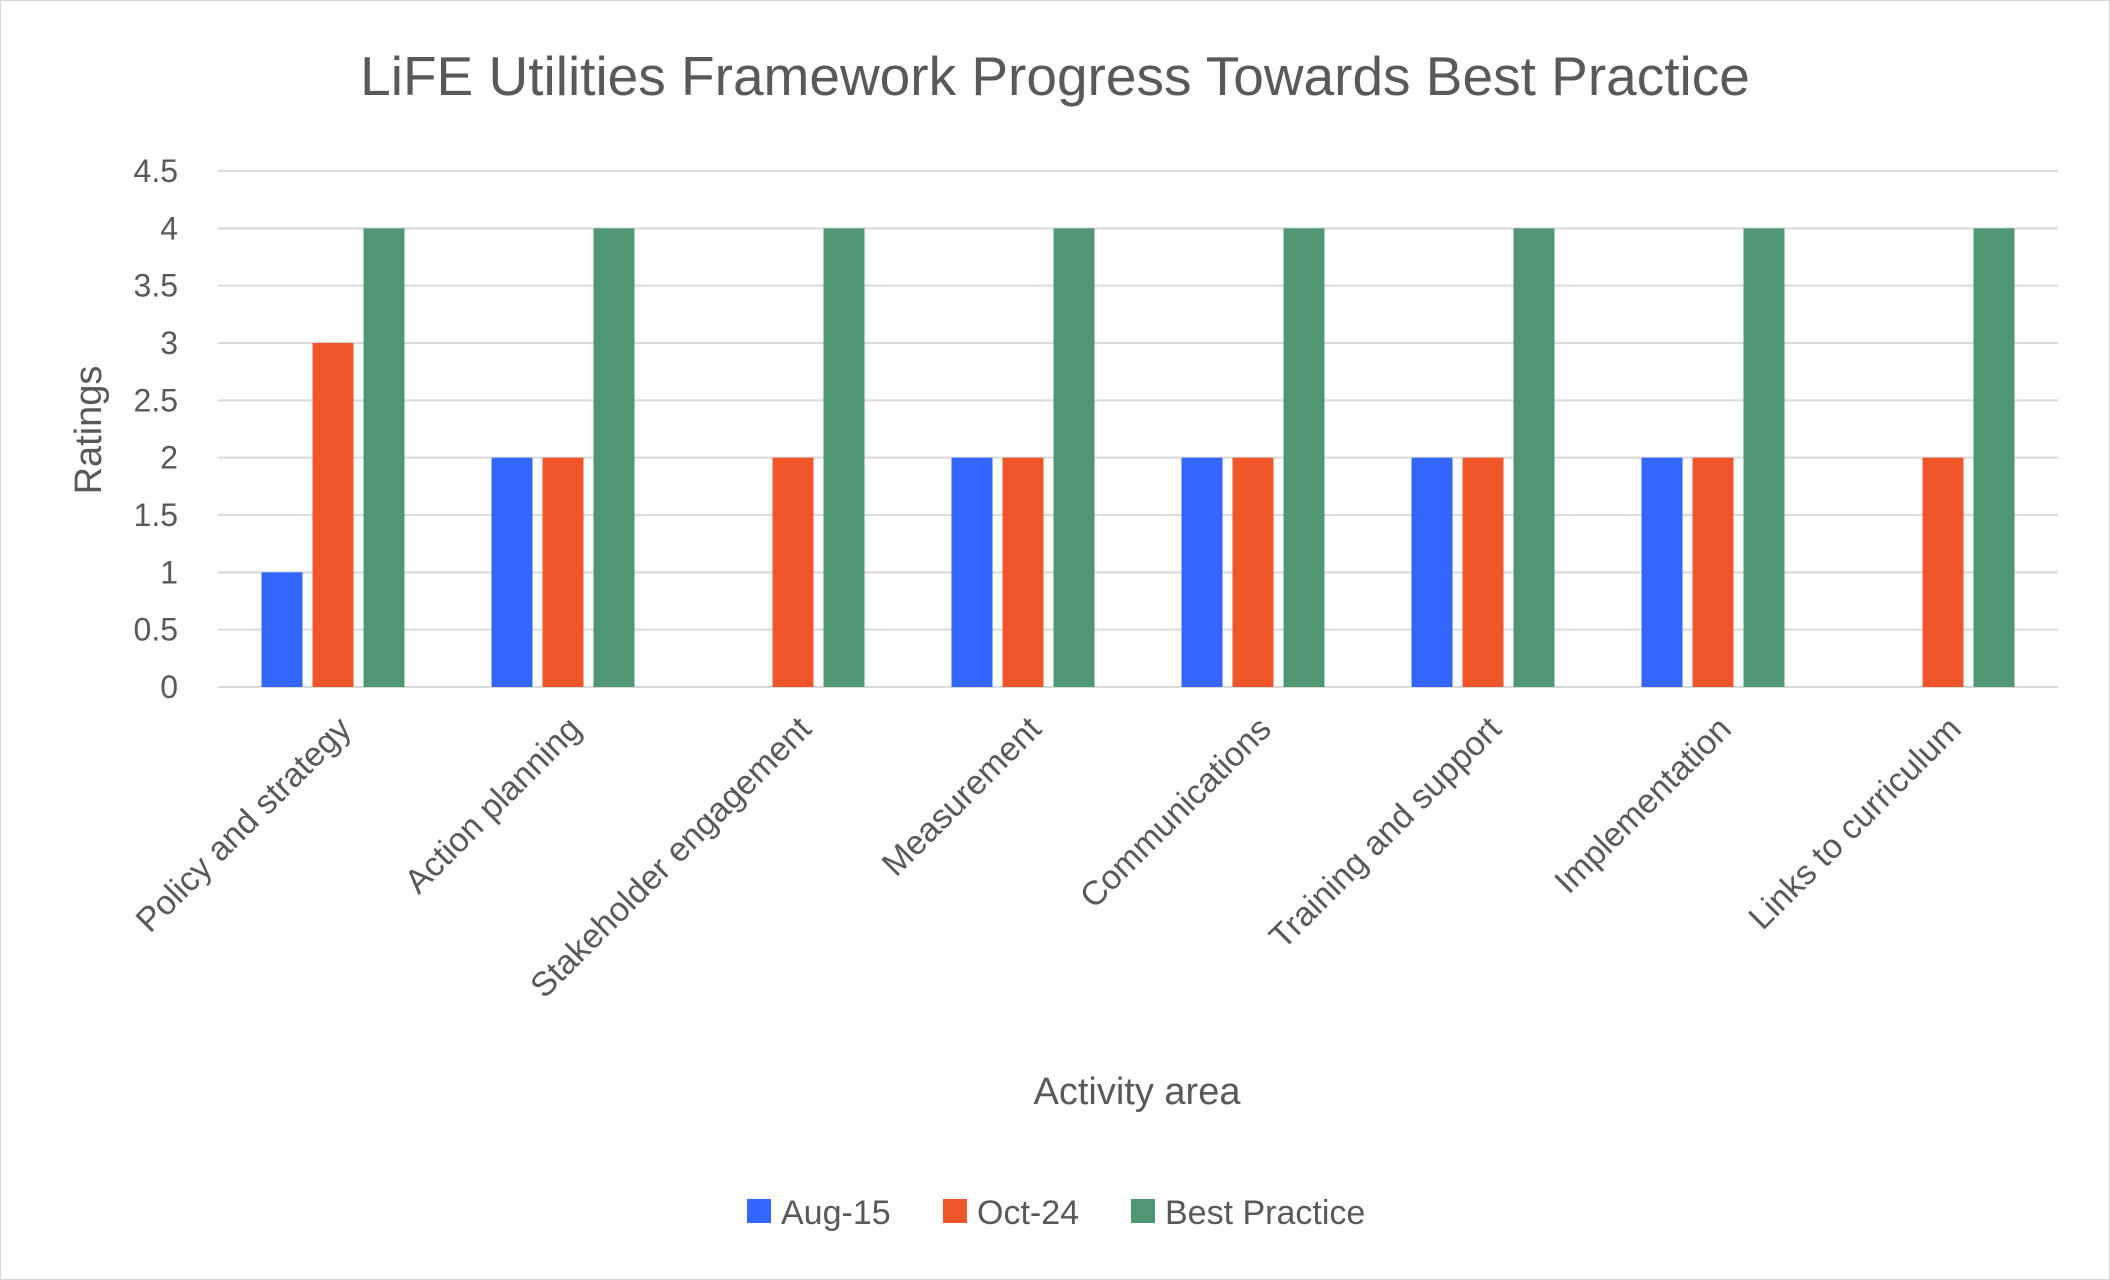 The width and height of the screenshot is (2110, 1280). I want to click on x-axis-title: Activity area, so click(1138, 1092).